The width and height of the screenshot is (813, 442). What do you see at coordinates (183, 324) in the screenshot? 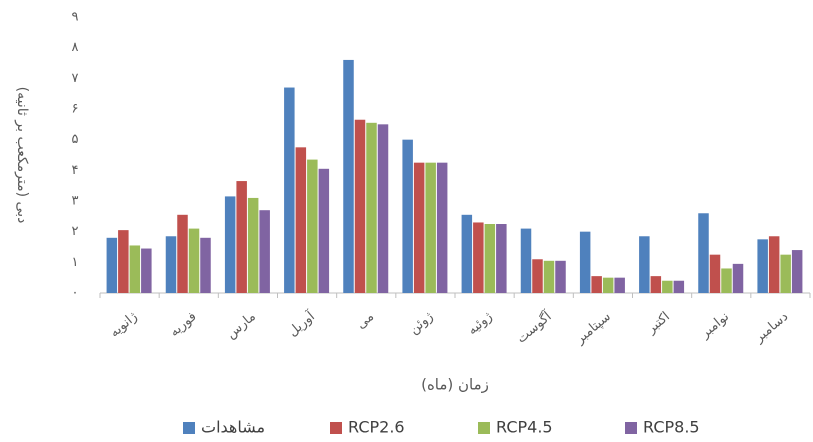
I see `x-tick-label: فوریه` at bounding box center [183, 324].